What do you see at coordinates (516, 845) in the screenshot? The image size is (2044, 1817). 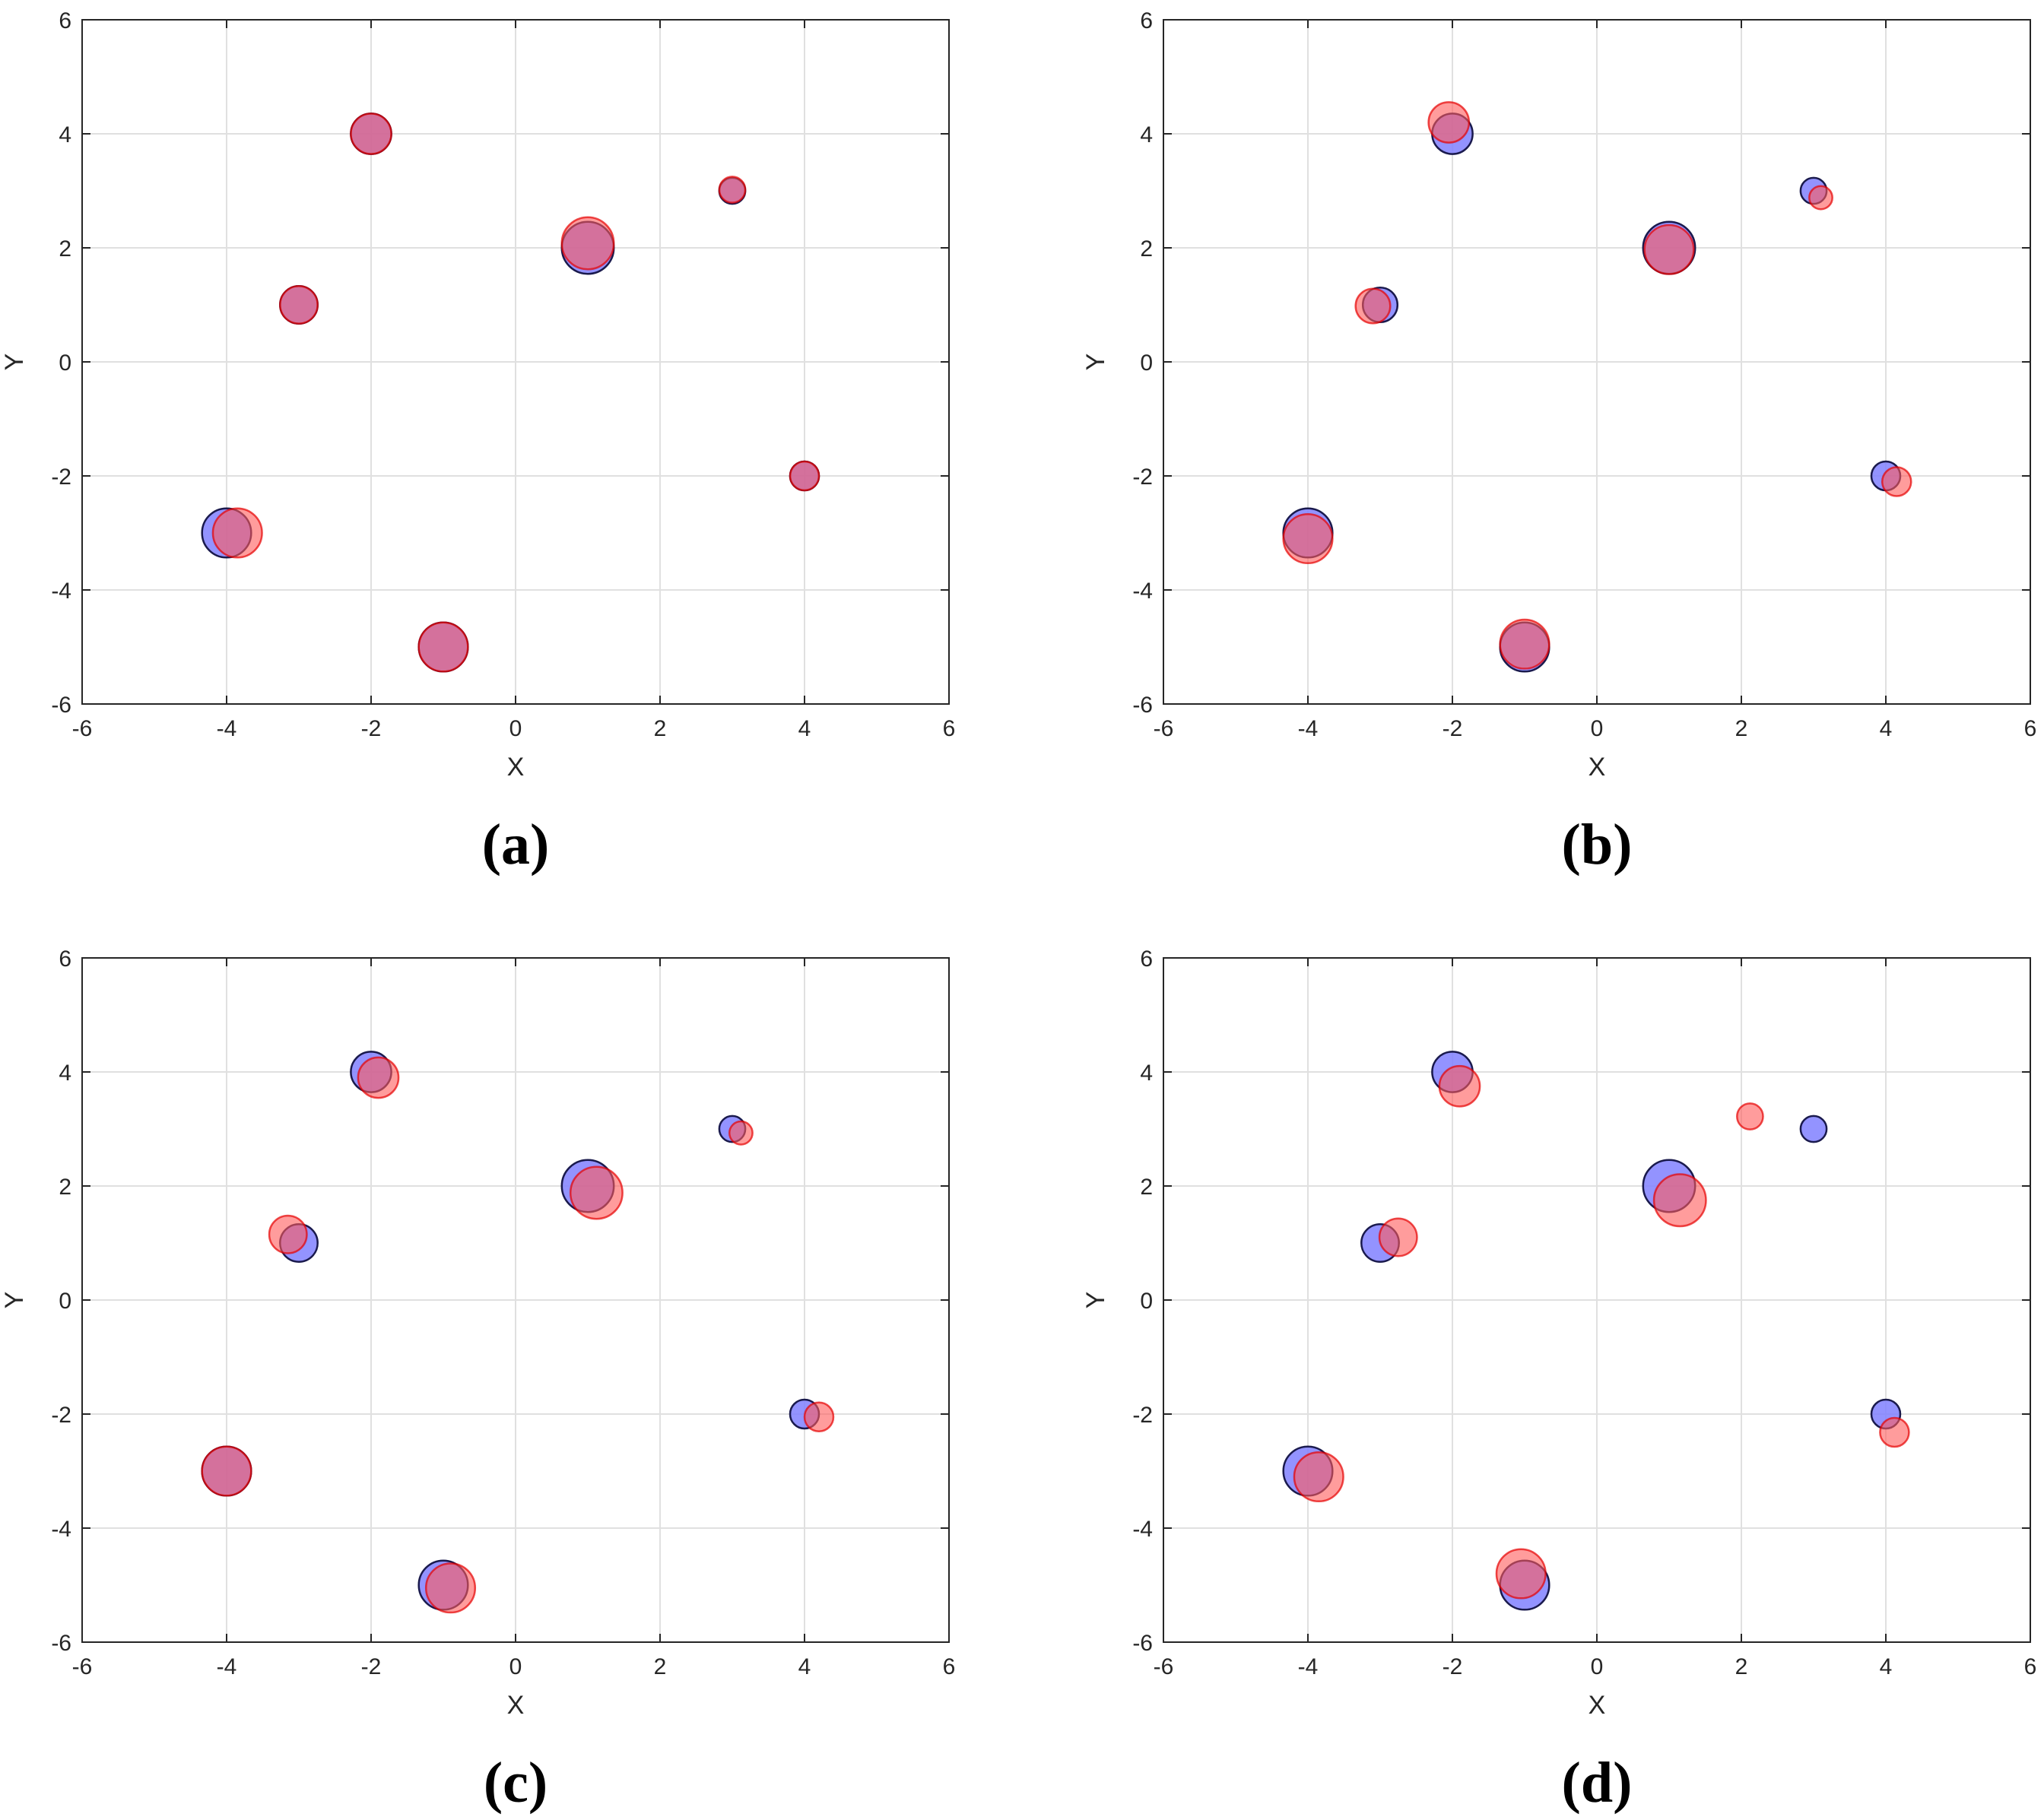 I see `panel-label: (a)` at bounding box center [516, 845].